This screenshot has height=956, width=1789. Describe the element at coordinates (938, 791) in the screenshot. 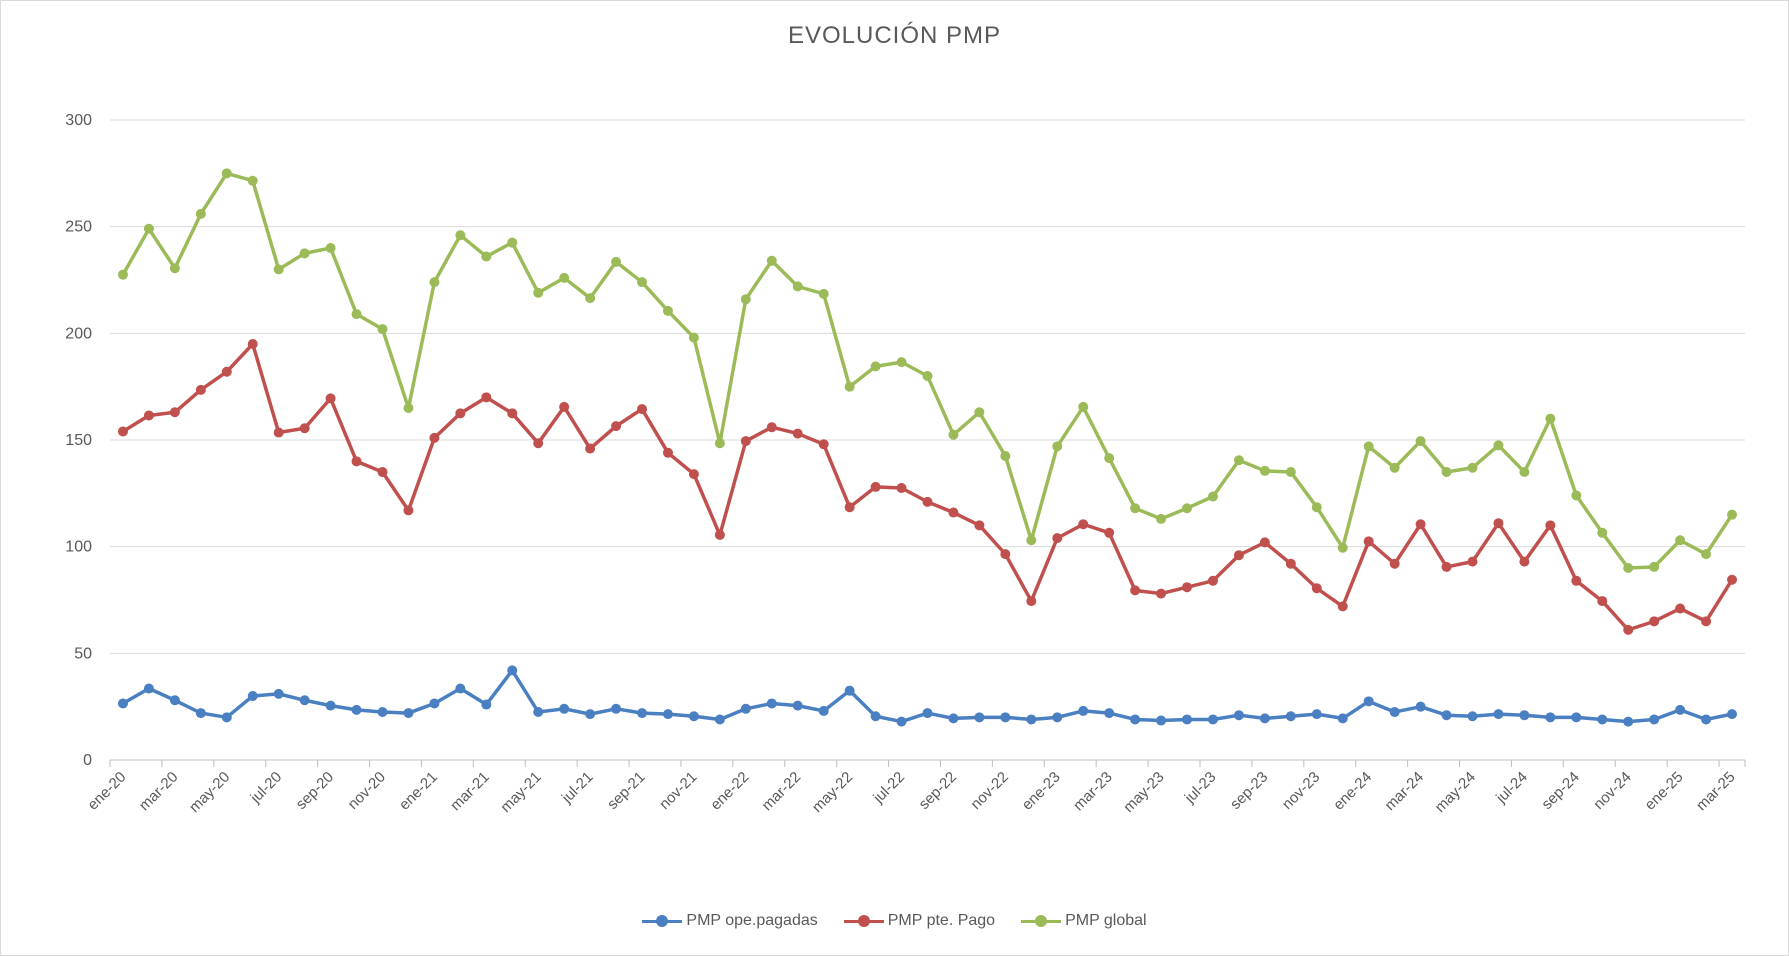

I see `x-tick-label: sep-22` at that location.